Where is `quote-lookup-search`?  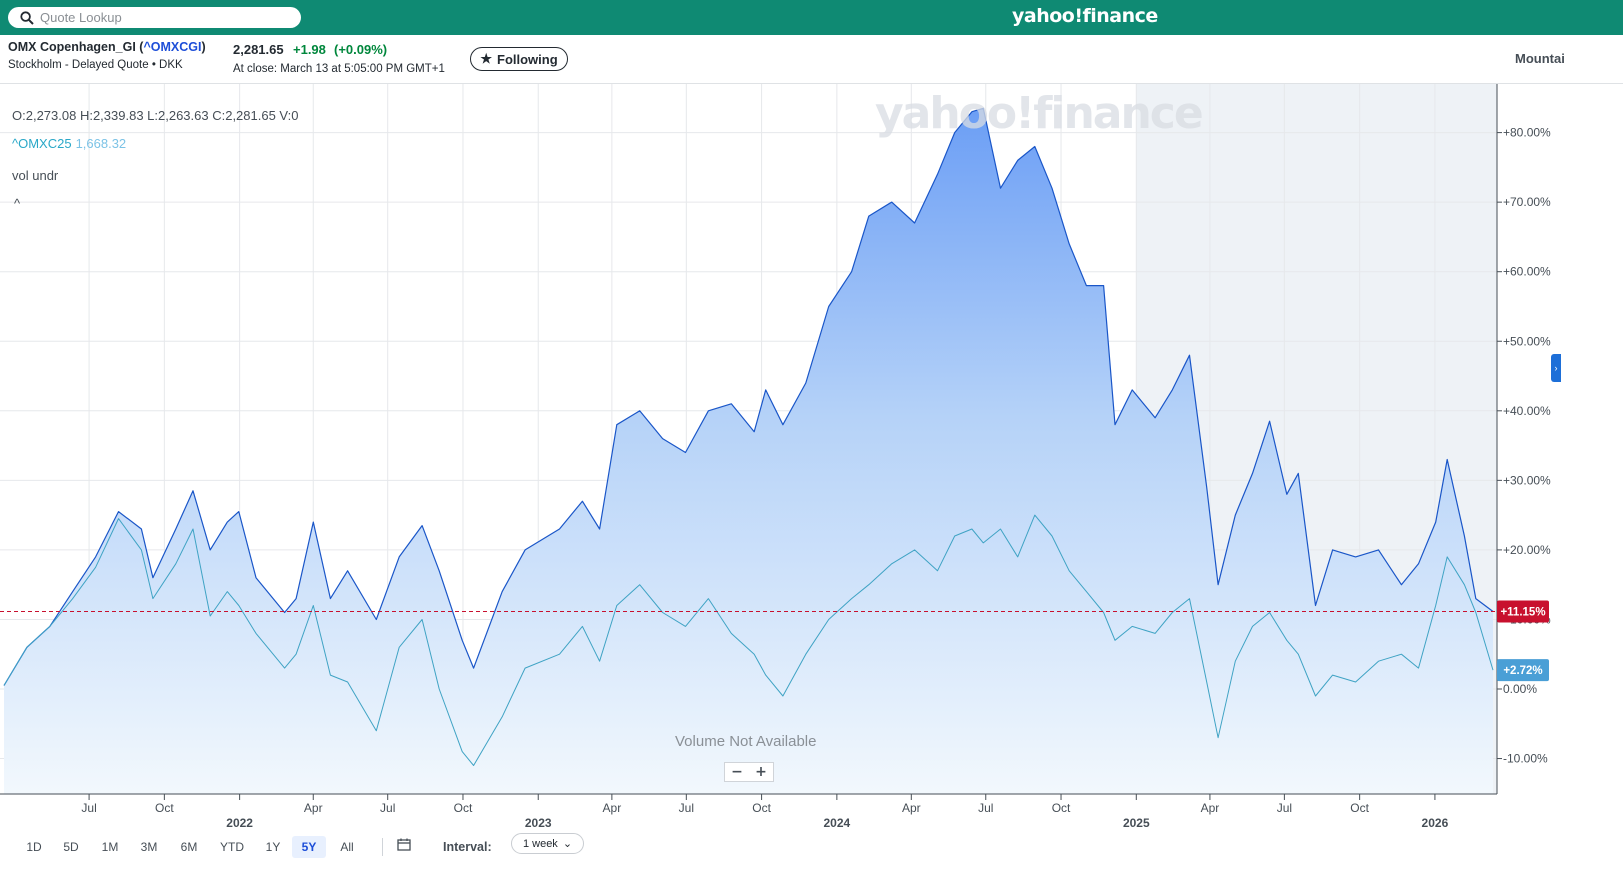
quote-lookup-search is located at coordinates (154, 17).